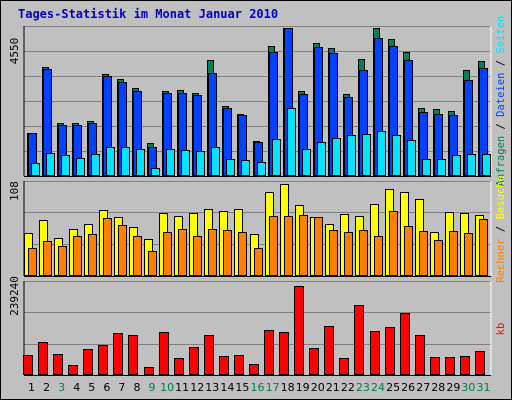 The image size is (512, 400). Describe the element at coordinates (14, 51) in the screenshot. I see `panel-1-ymax-label: 4550` at that location.